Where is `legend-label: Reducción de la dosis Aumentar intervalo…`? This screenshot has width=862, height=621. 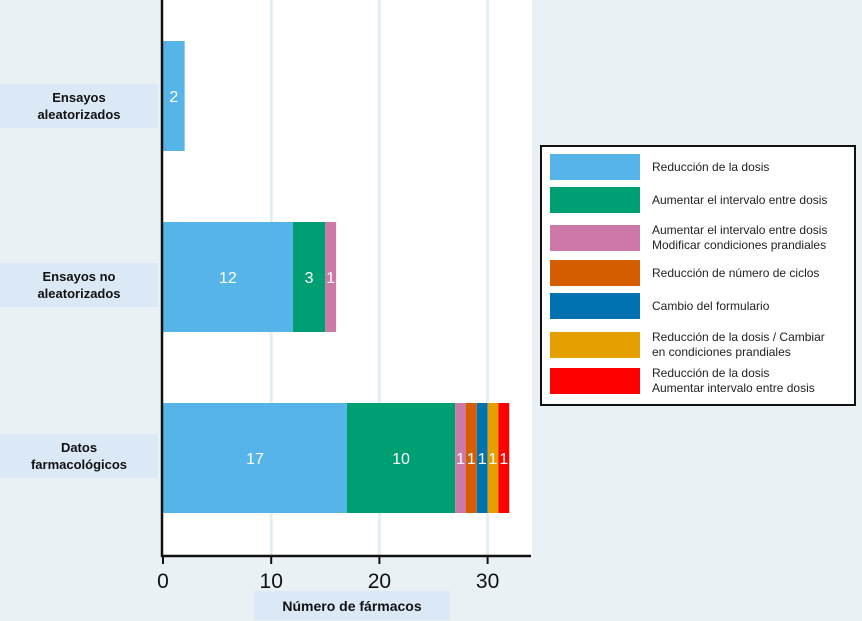 legend-label: Reducción de la dosis Aumentar intervalo… is located at coordinates (733, 380).